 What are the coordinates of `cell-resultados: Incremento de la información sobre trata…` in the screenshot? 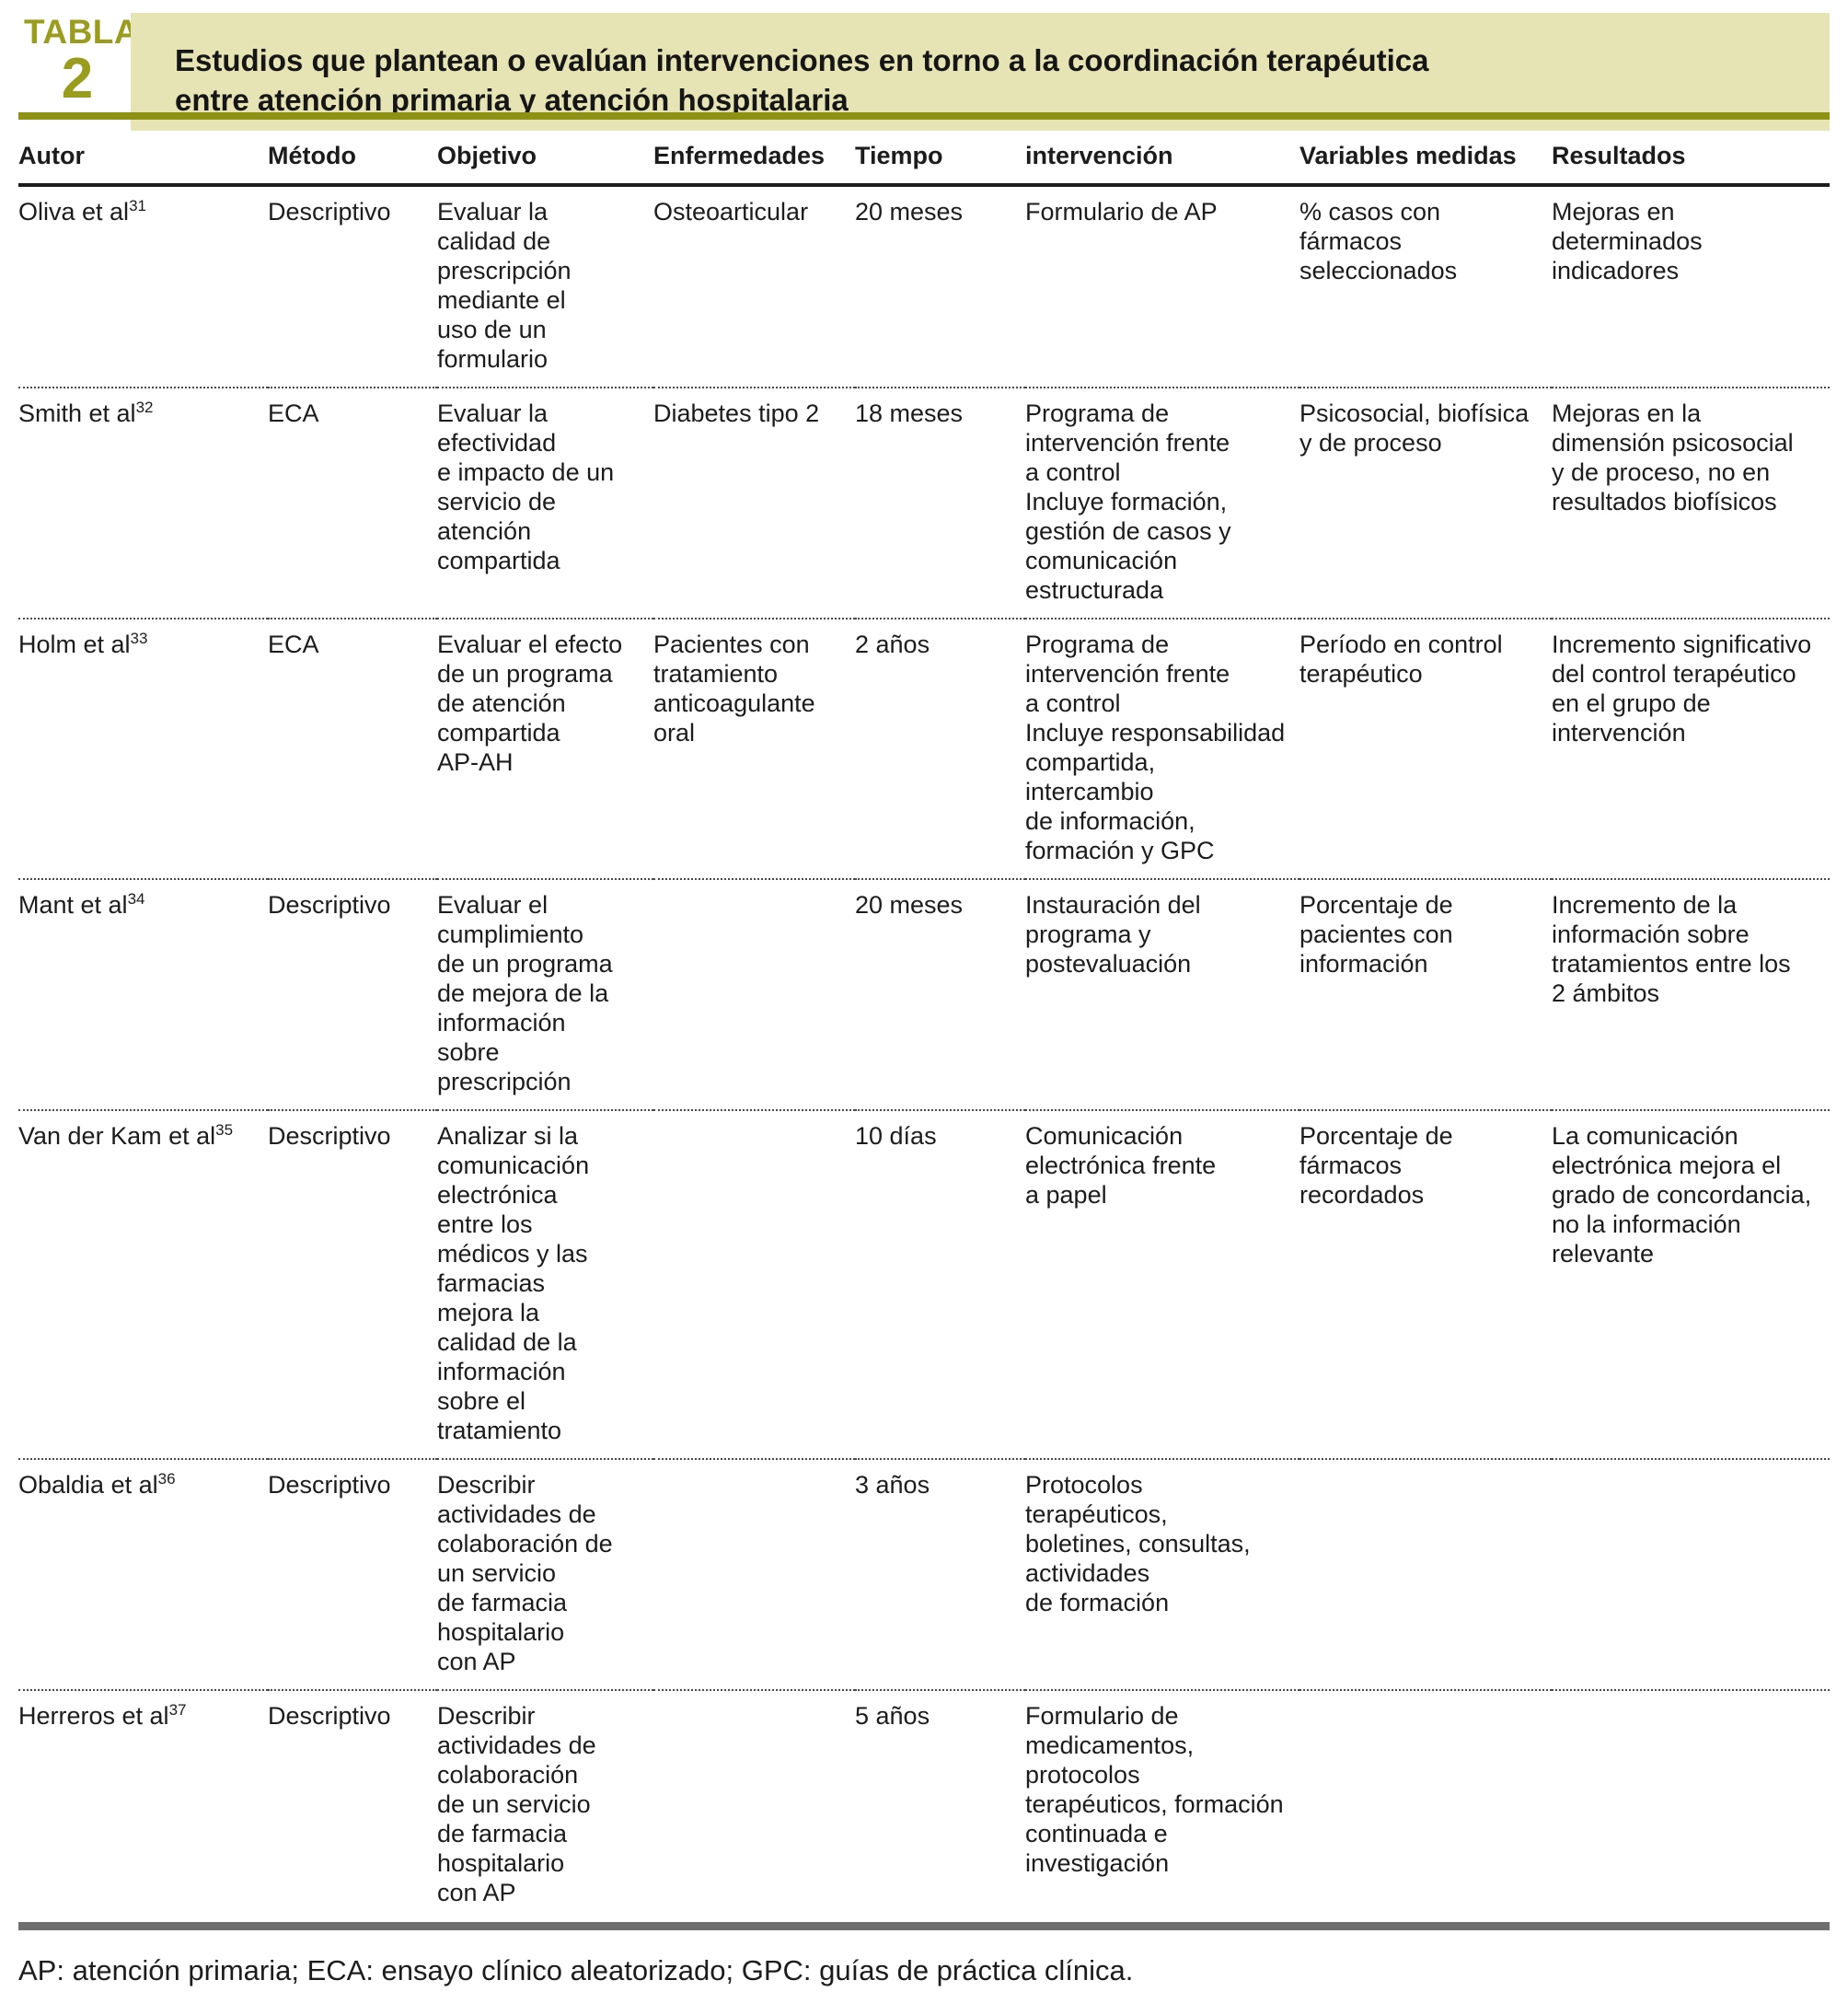 It's located at (1691, 993).